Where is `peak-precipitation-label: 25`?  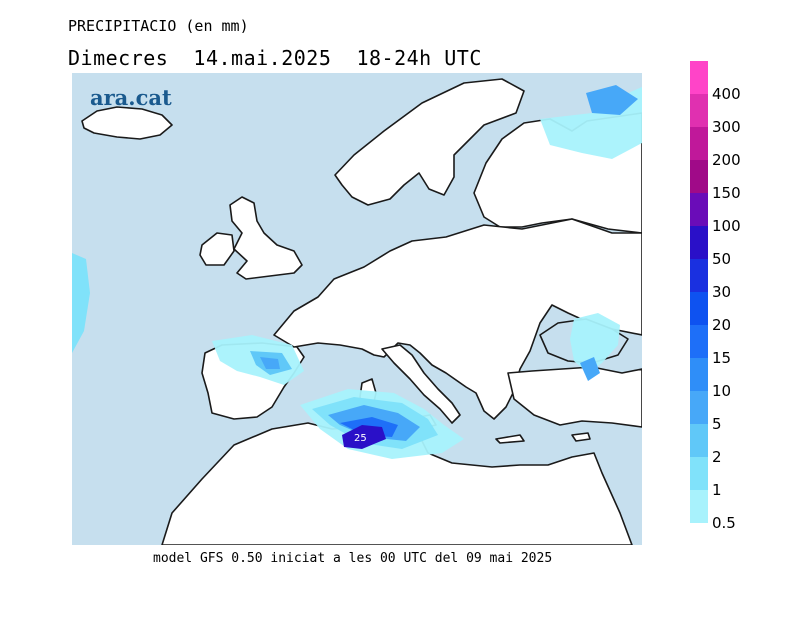 peak-precipitation-label: 25 is located at coordinates (360, 438).